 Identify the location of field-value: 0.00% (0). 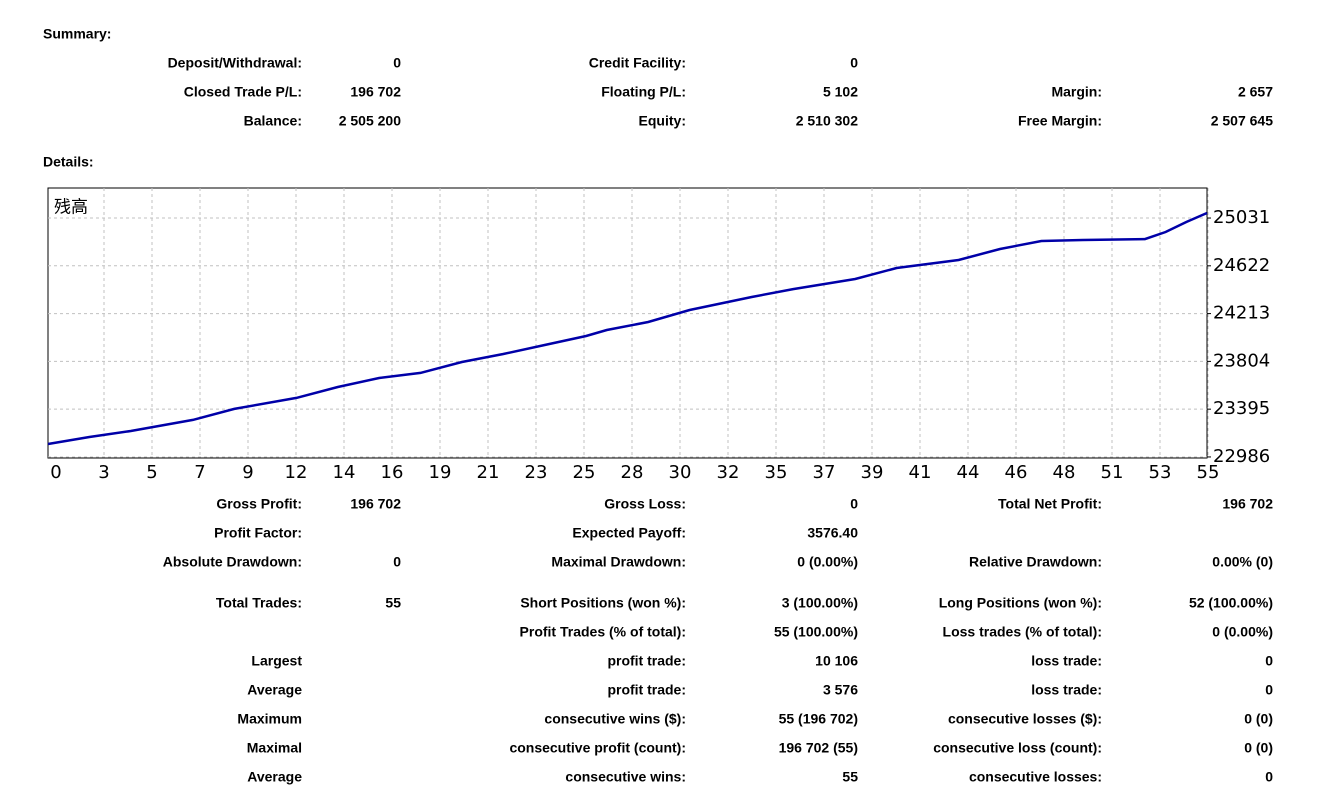
(1242, 562).